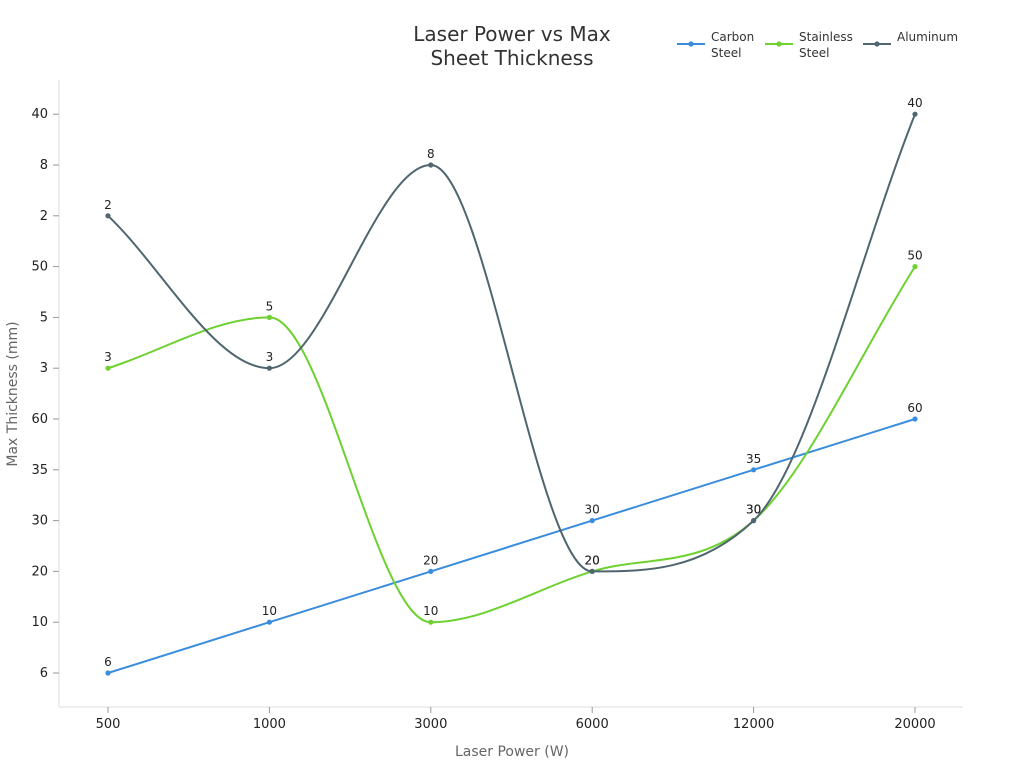 This screenshot has height=772, width=1024. I want to click on chart-title: Laser Power vs Max Sheet Thickness, so click(512, 46).